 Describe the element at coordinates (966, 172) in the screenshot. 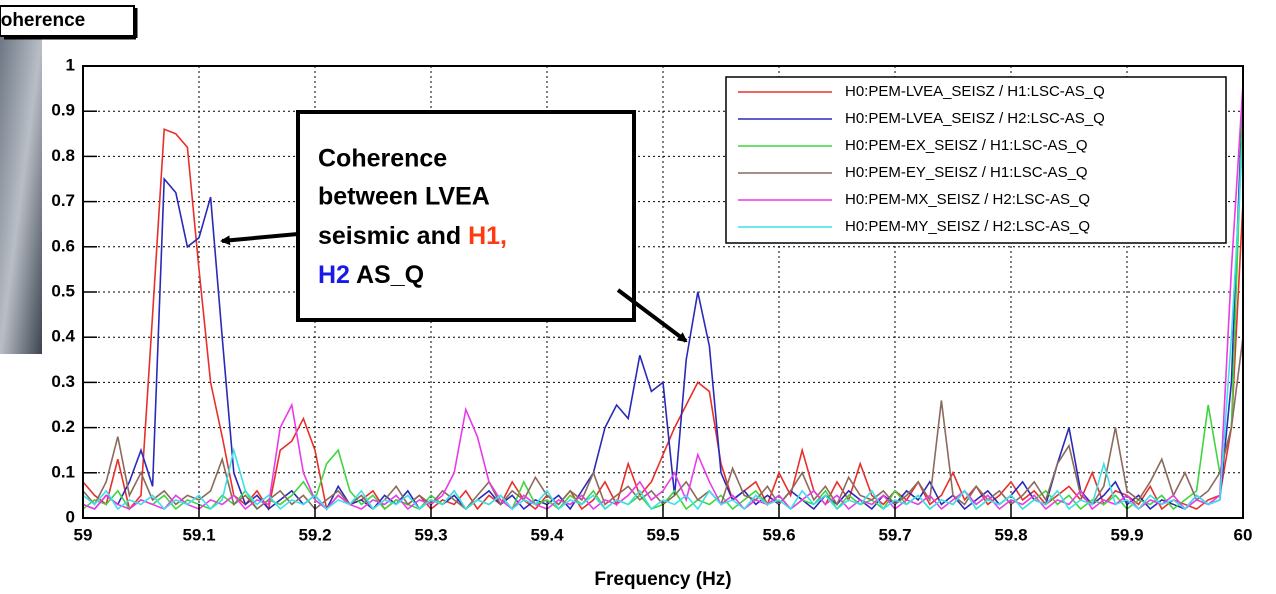

I see `legend-label: H0:PEM-EY_SEISZ / H1:LSC-AS_Q` at that location.